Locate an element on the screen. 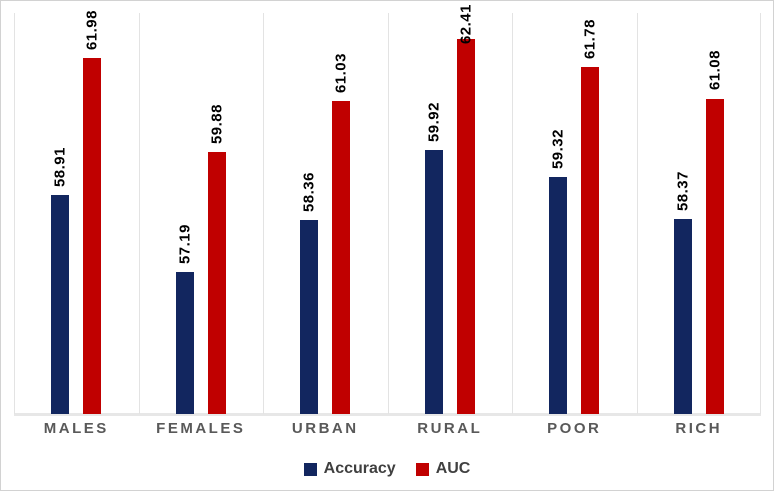 This screenshot has height=491, width=774. legend: Accuracy AUC is located at coordinates (387, 469).